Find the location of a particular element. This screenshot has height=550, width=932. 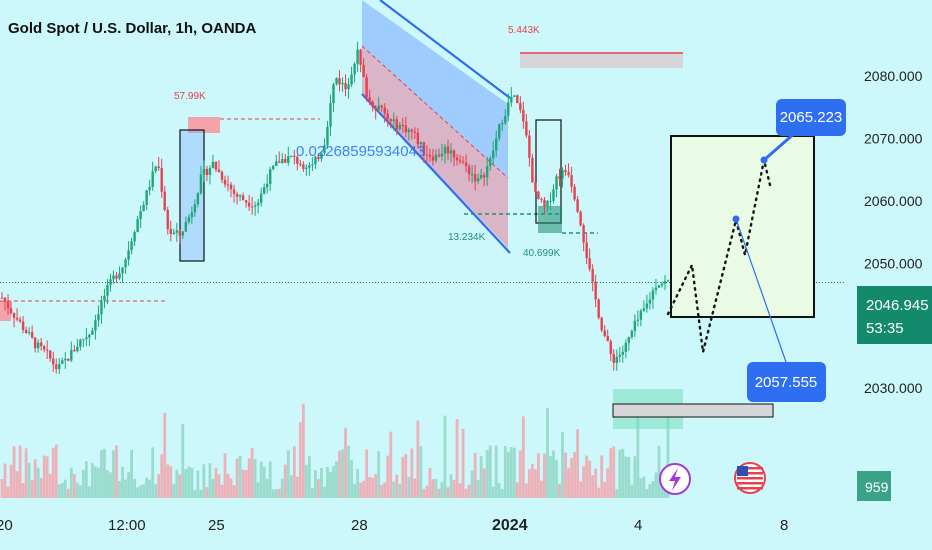

badge-bg is located at coordinates (811, 117).